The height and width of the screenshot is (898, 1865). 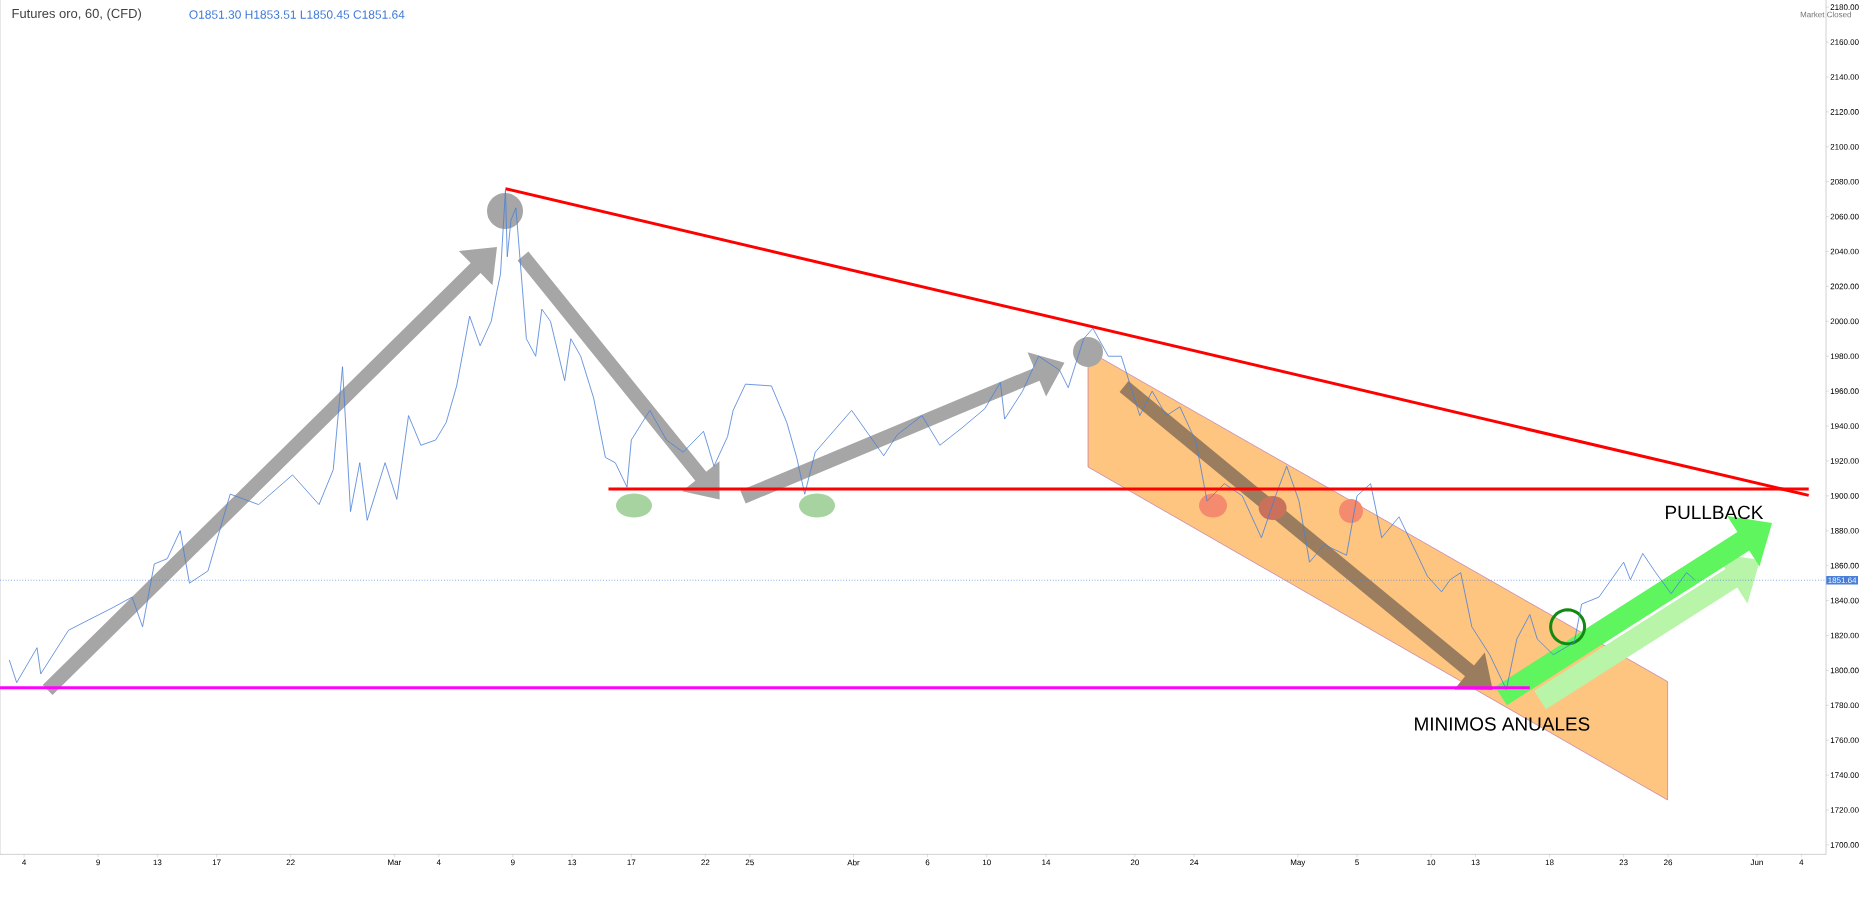 I want to click on annotation: MINIMOS ANUALES, so click(x=1502, y=724).